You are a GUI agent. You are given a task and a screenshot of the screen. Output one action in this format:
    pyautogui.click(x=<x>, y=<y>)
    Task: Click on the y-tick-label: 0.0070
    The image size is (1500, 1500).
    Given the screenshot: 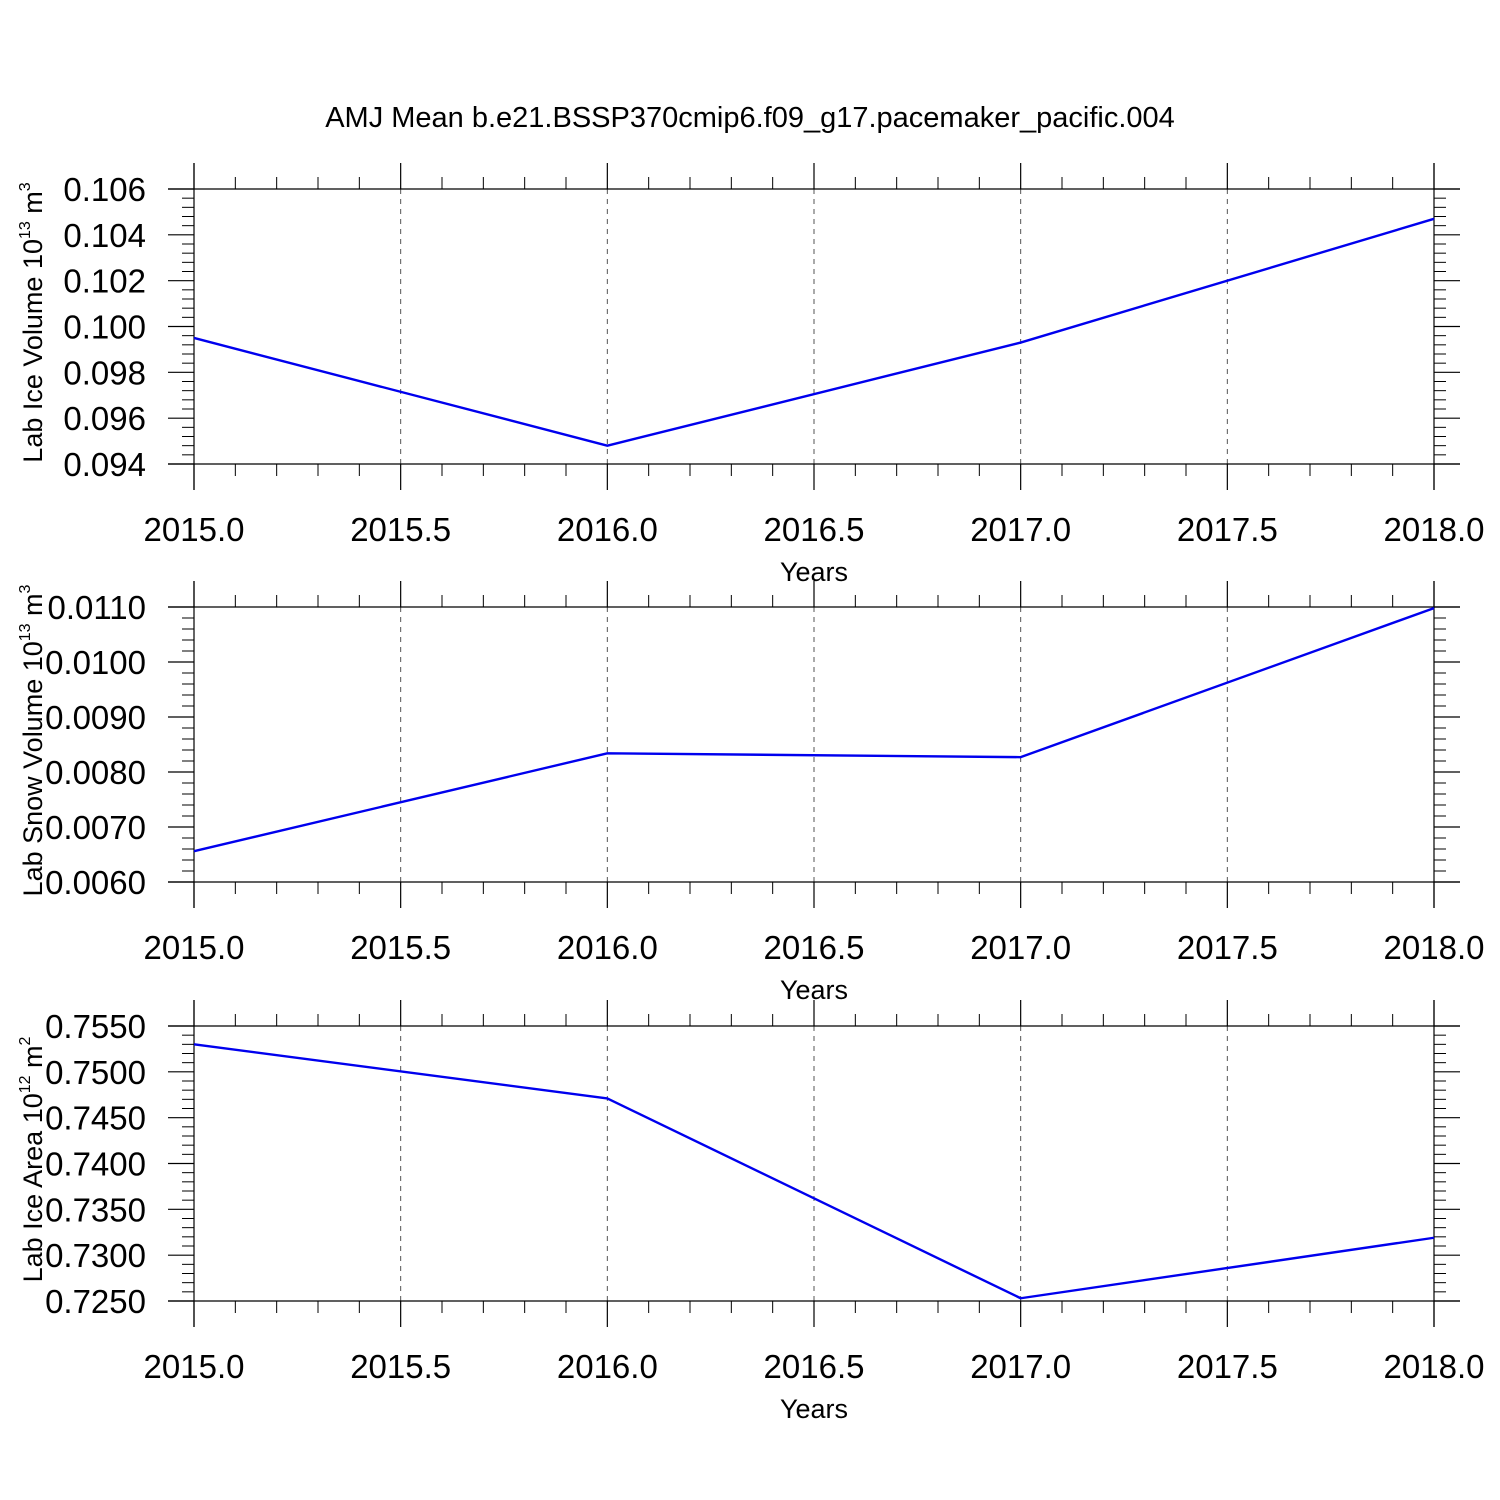 What is the action you would take?
    pyautogui.click(x=95, y=827)
    